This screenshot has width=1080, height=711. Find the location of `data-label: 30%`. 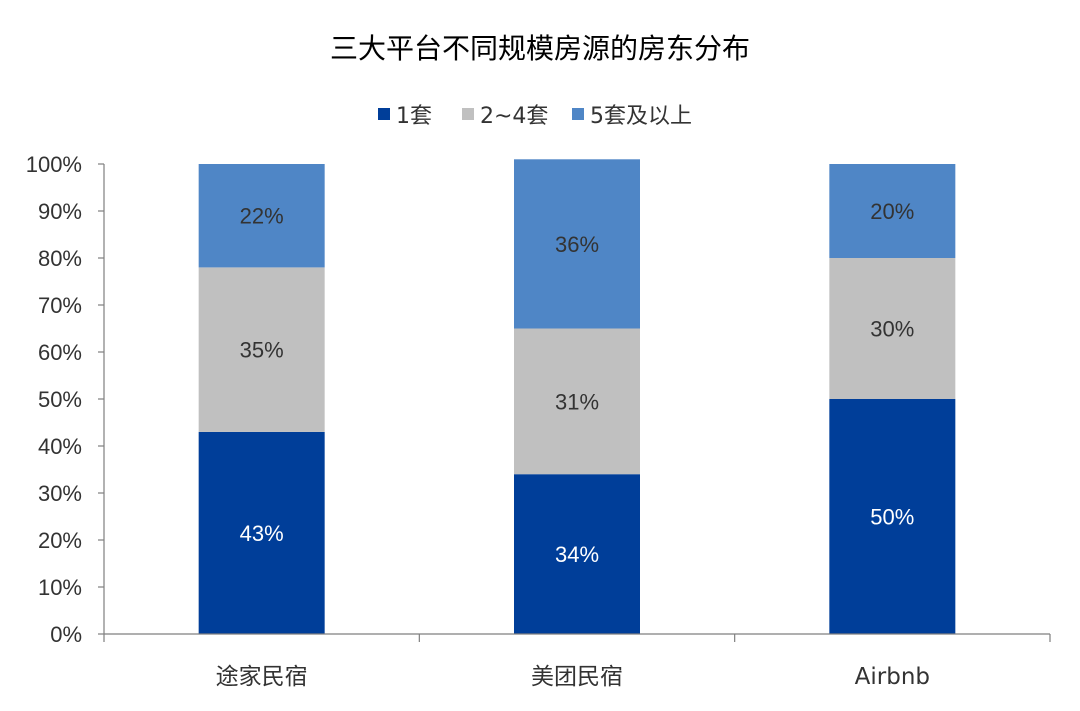

data-label: 30% is located at coordinates (892, 329).